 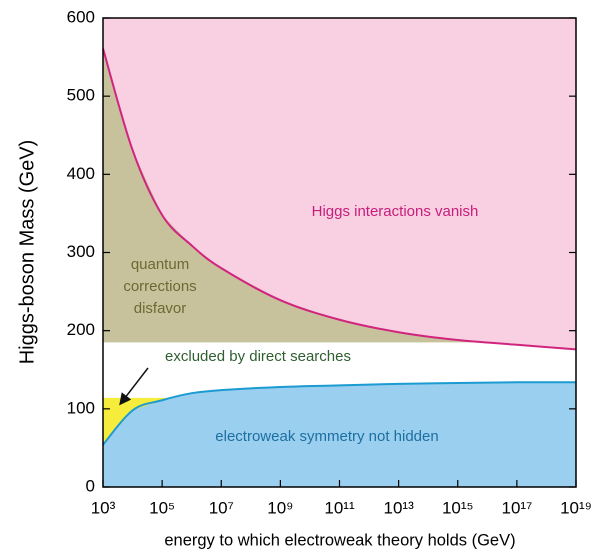 What do you see at coordinates (339, 507) in the screenshot?
I see `x-tick-label: 10¹¹` at bounding box center [339, 507].